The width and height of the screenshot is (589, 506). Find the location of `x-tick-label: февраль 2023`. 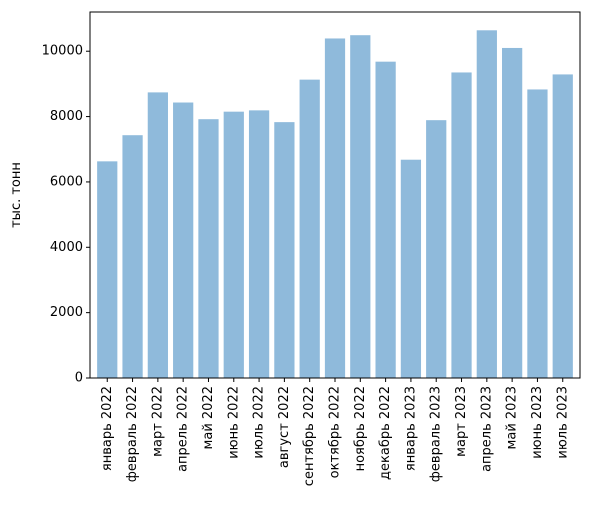

x-tick-label: февраль 2023 is located at coordinates (436, 434).